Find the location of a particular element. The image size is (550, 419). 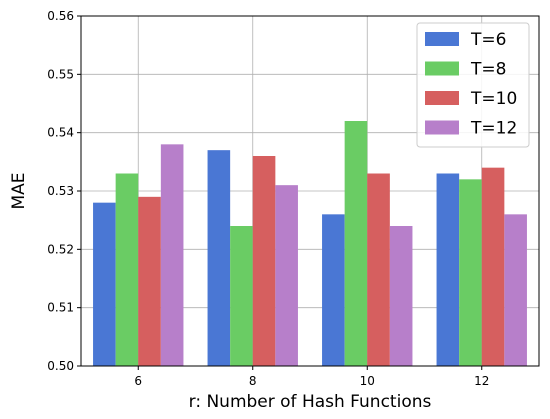

legend: T=6 T=8 T=10 T=12 is located at coordinates (473, 85).